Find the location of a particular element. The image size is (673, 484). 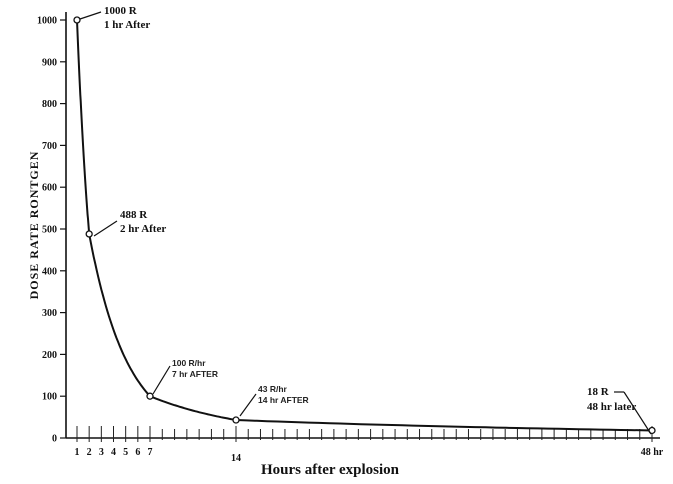

x-tick-label: 2 is located at coordinates (89, 452).